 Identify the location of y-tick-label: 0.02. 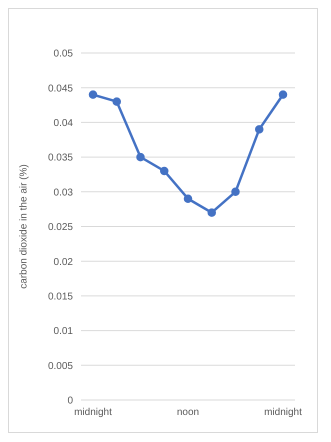
(64, 262).